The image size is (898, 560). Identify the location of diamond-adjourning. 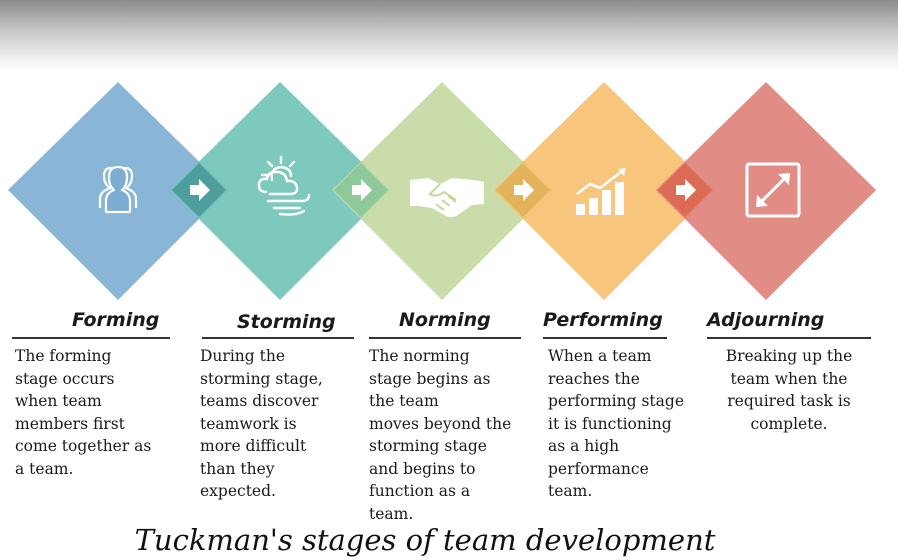
(766, 191).